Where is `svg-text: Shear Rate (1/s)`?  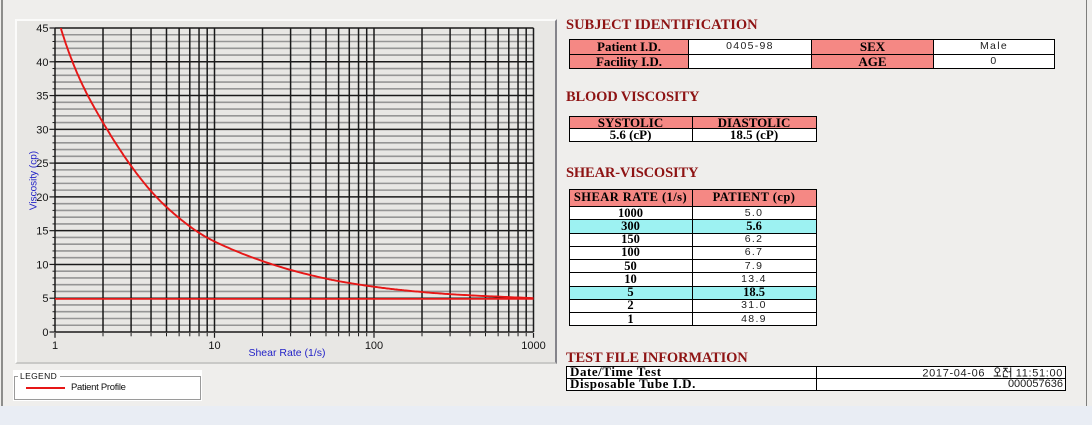
svg-text: Shear Rate (1/s) is located at coordinates (286, 353).